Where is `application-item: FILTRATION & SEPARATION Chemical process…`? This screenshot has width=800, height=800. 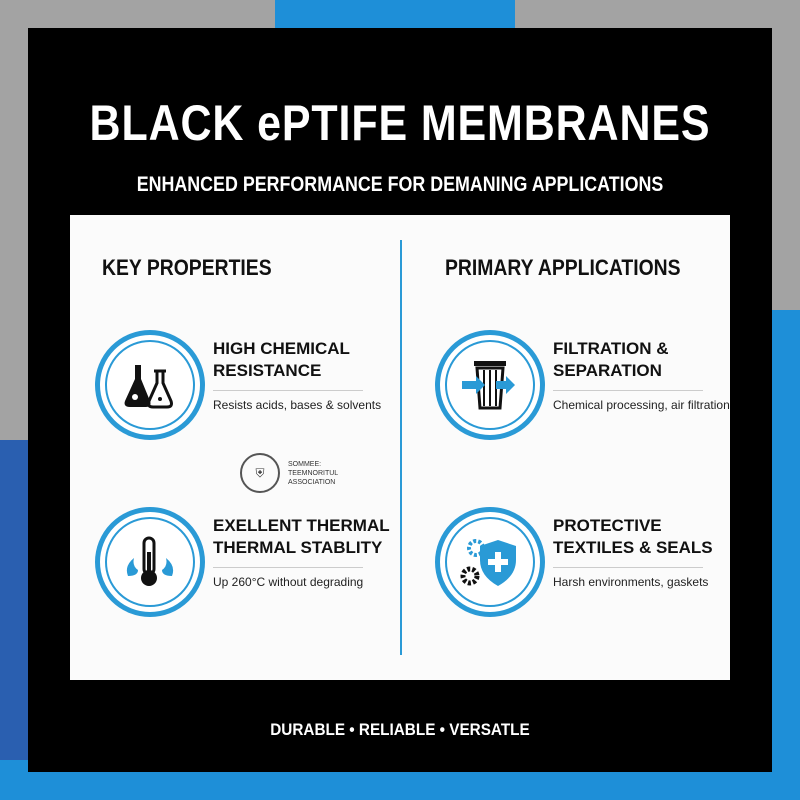
application-item: FILTRATION & SEPARATION Chemical process… is located at coordinates (585, 390).